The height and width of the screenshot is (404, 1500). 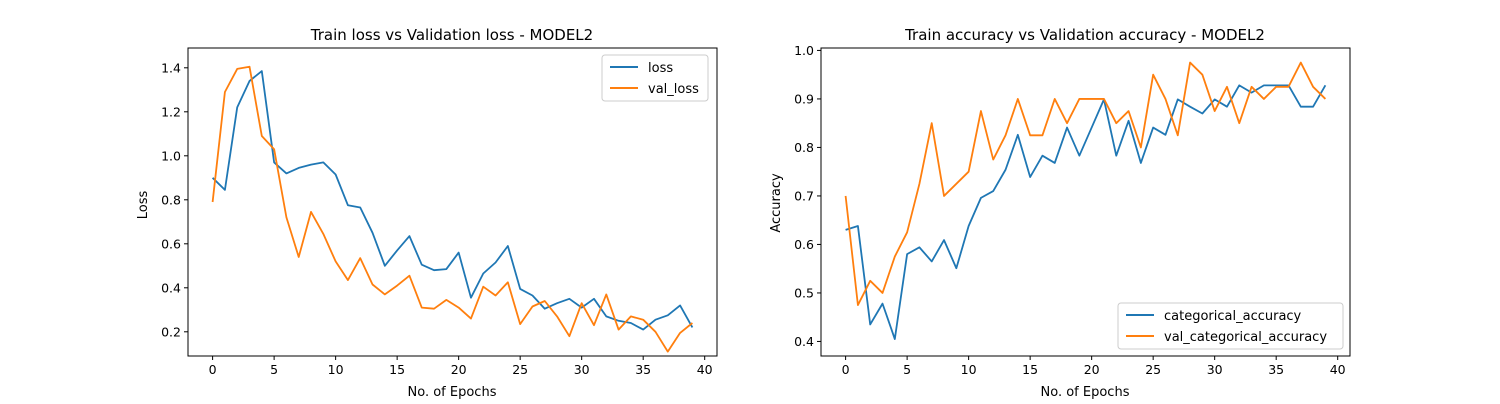 What do you see at coordinates (1338, 369) in the screenshot?
I see `accuracy-x-tick-label: 40` at bounding box center [1338, 369].